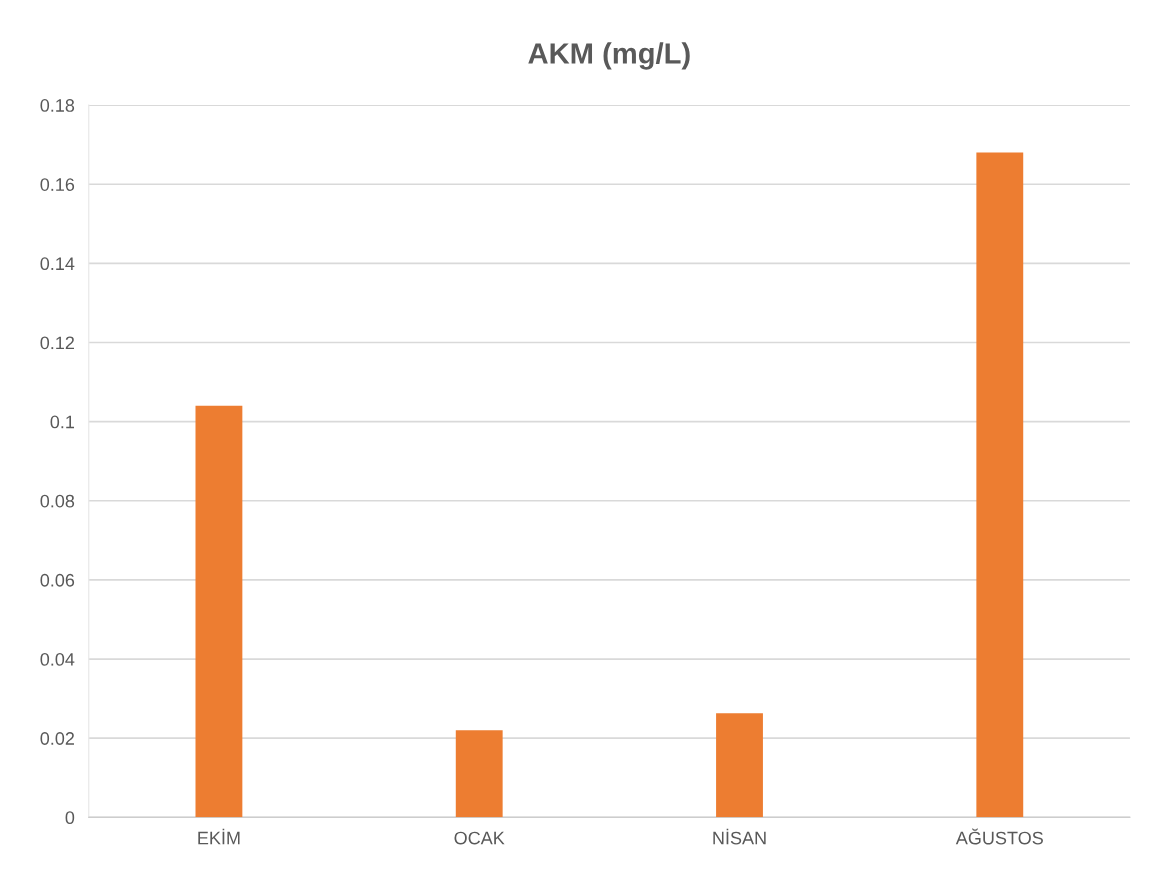 This screenshot has height=876, width=1153. Describe the element at coordinates (57, 659) in the screenshot. I see `y-tick-label: 0.04` at that location.